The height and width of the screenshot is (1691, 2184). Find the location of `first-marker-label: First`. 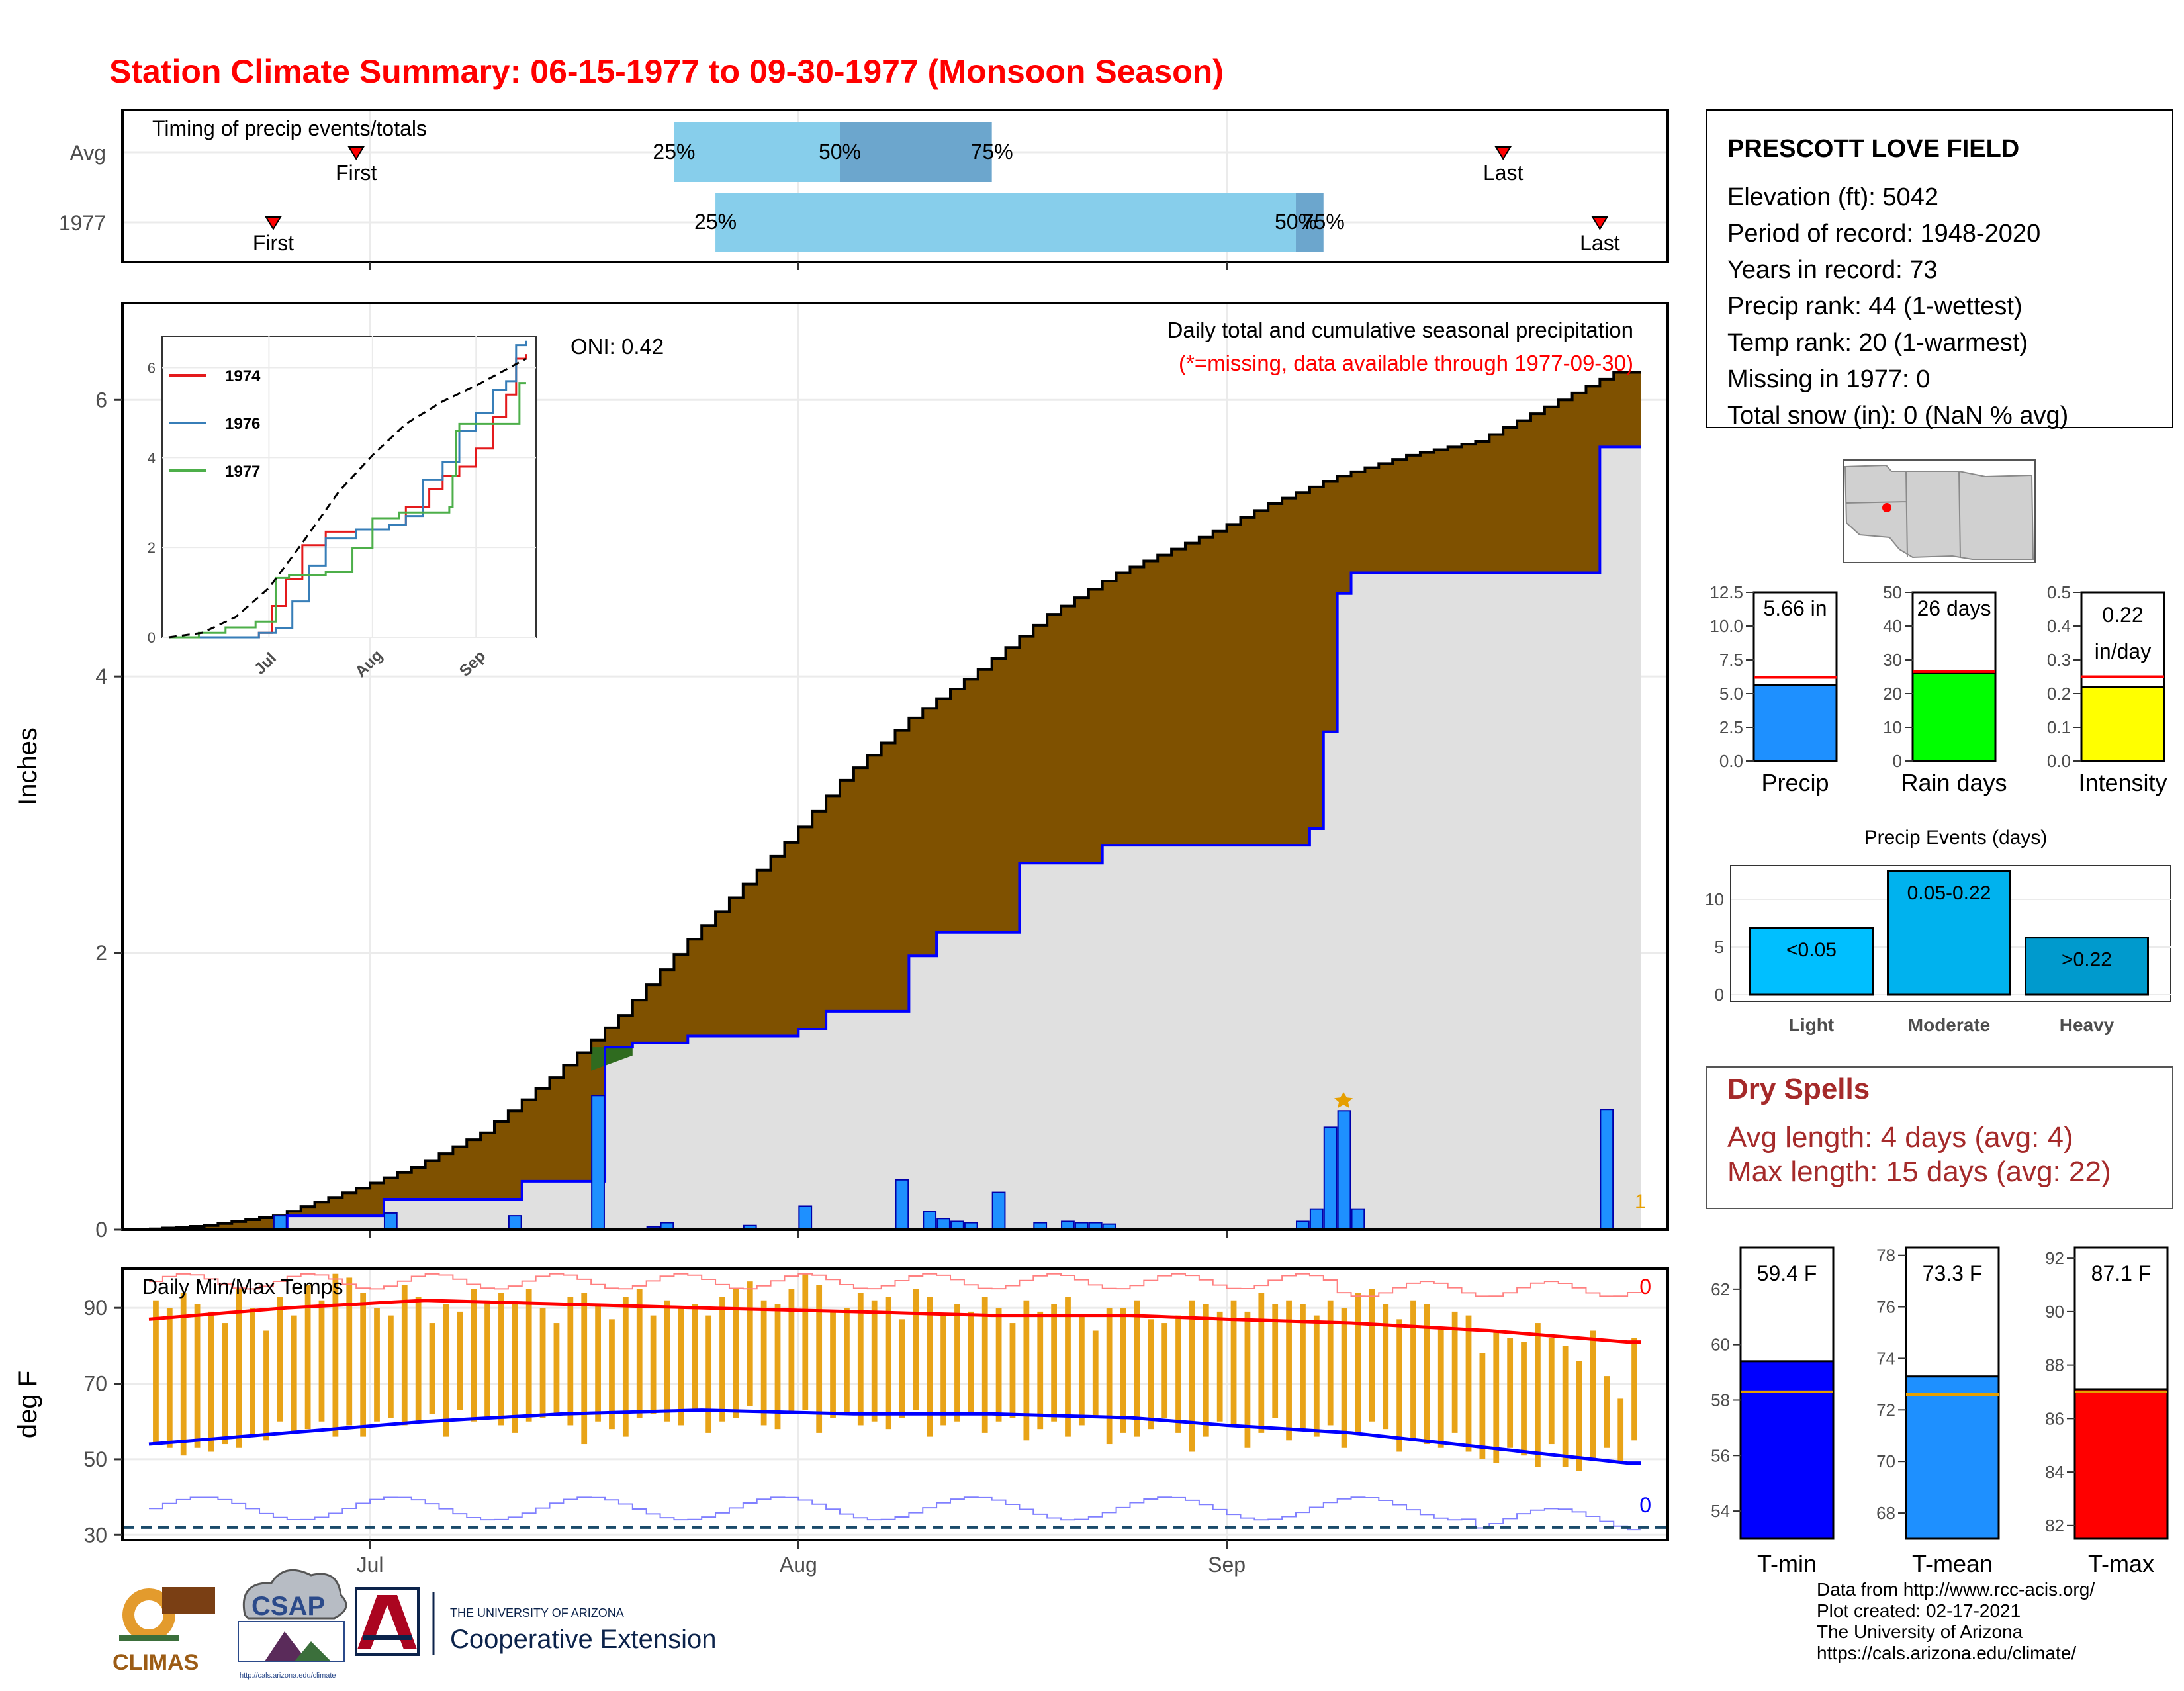

first-marker-label: First is located at coordinates (356, 173).